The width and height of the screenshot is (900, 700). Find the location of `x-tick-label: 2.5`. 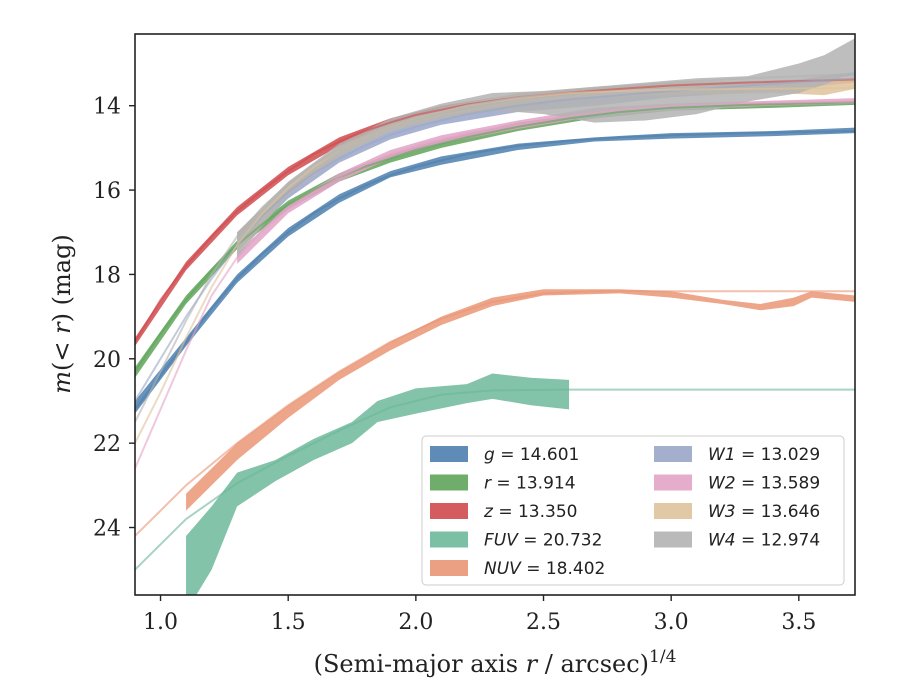

x-tick-label: 2.5 is located at coordinates (543, 622).